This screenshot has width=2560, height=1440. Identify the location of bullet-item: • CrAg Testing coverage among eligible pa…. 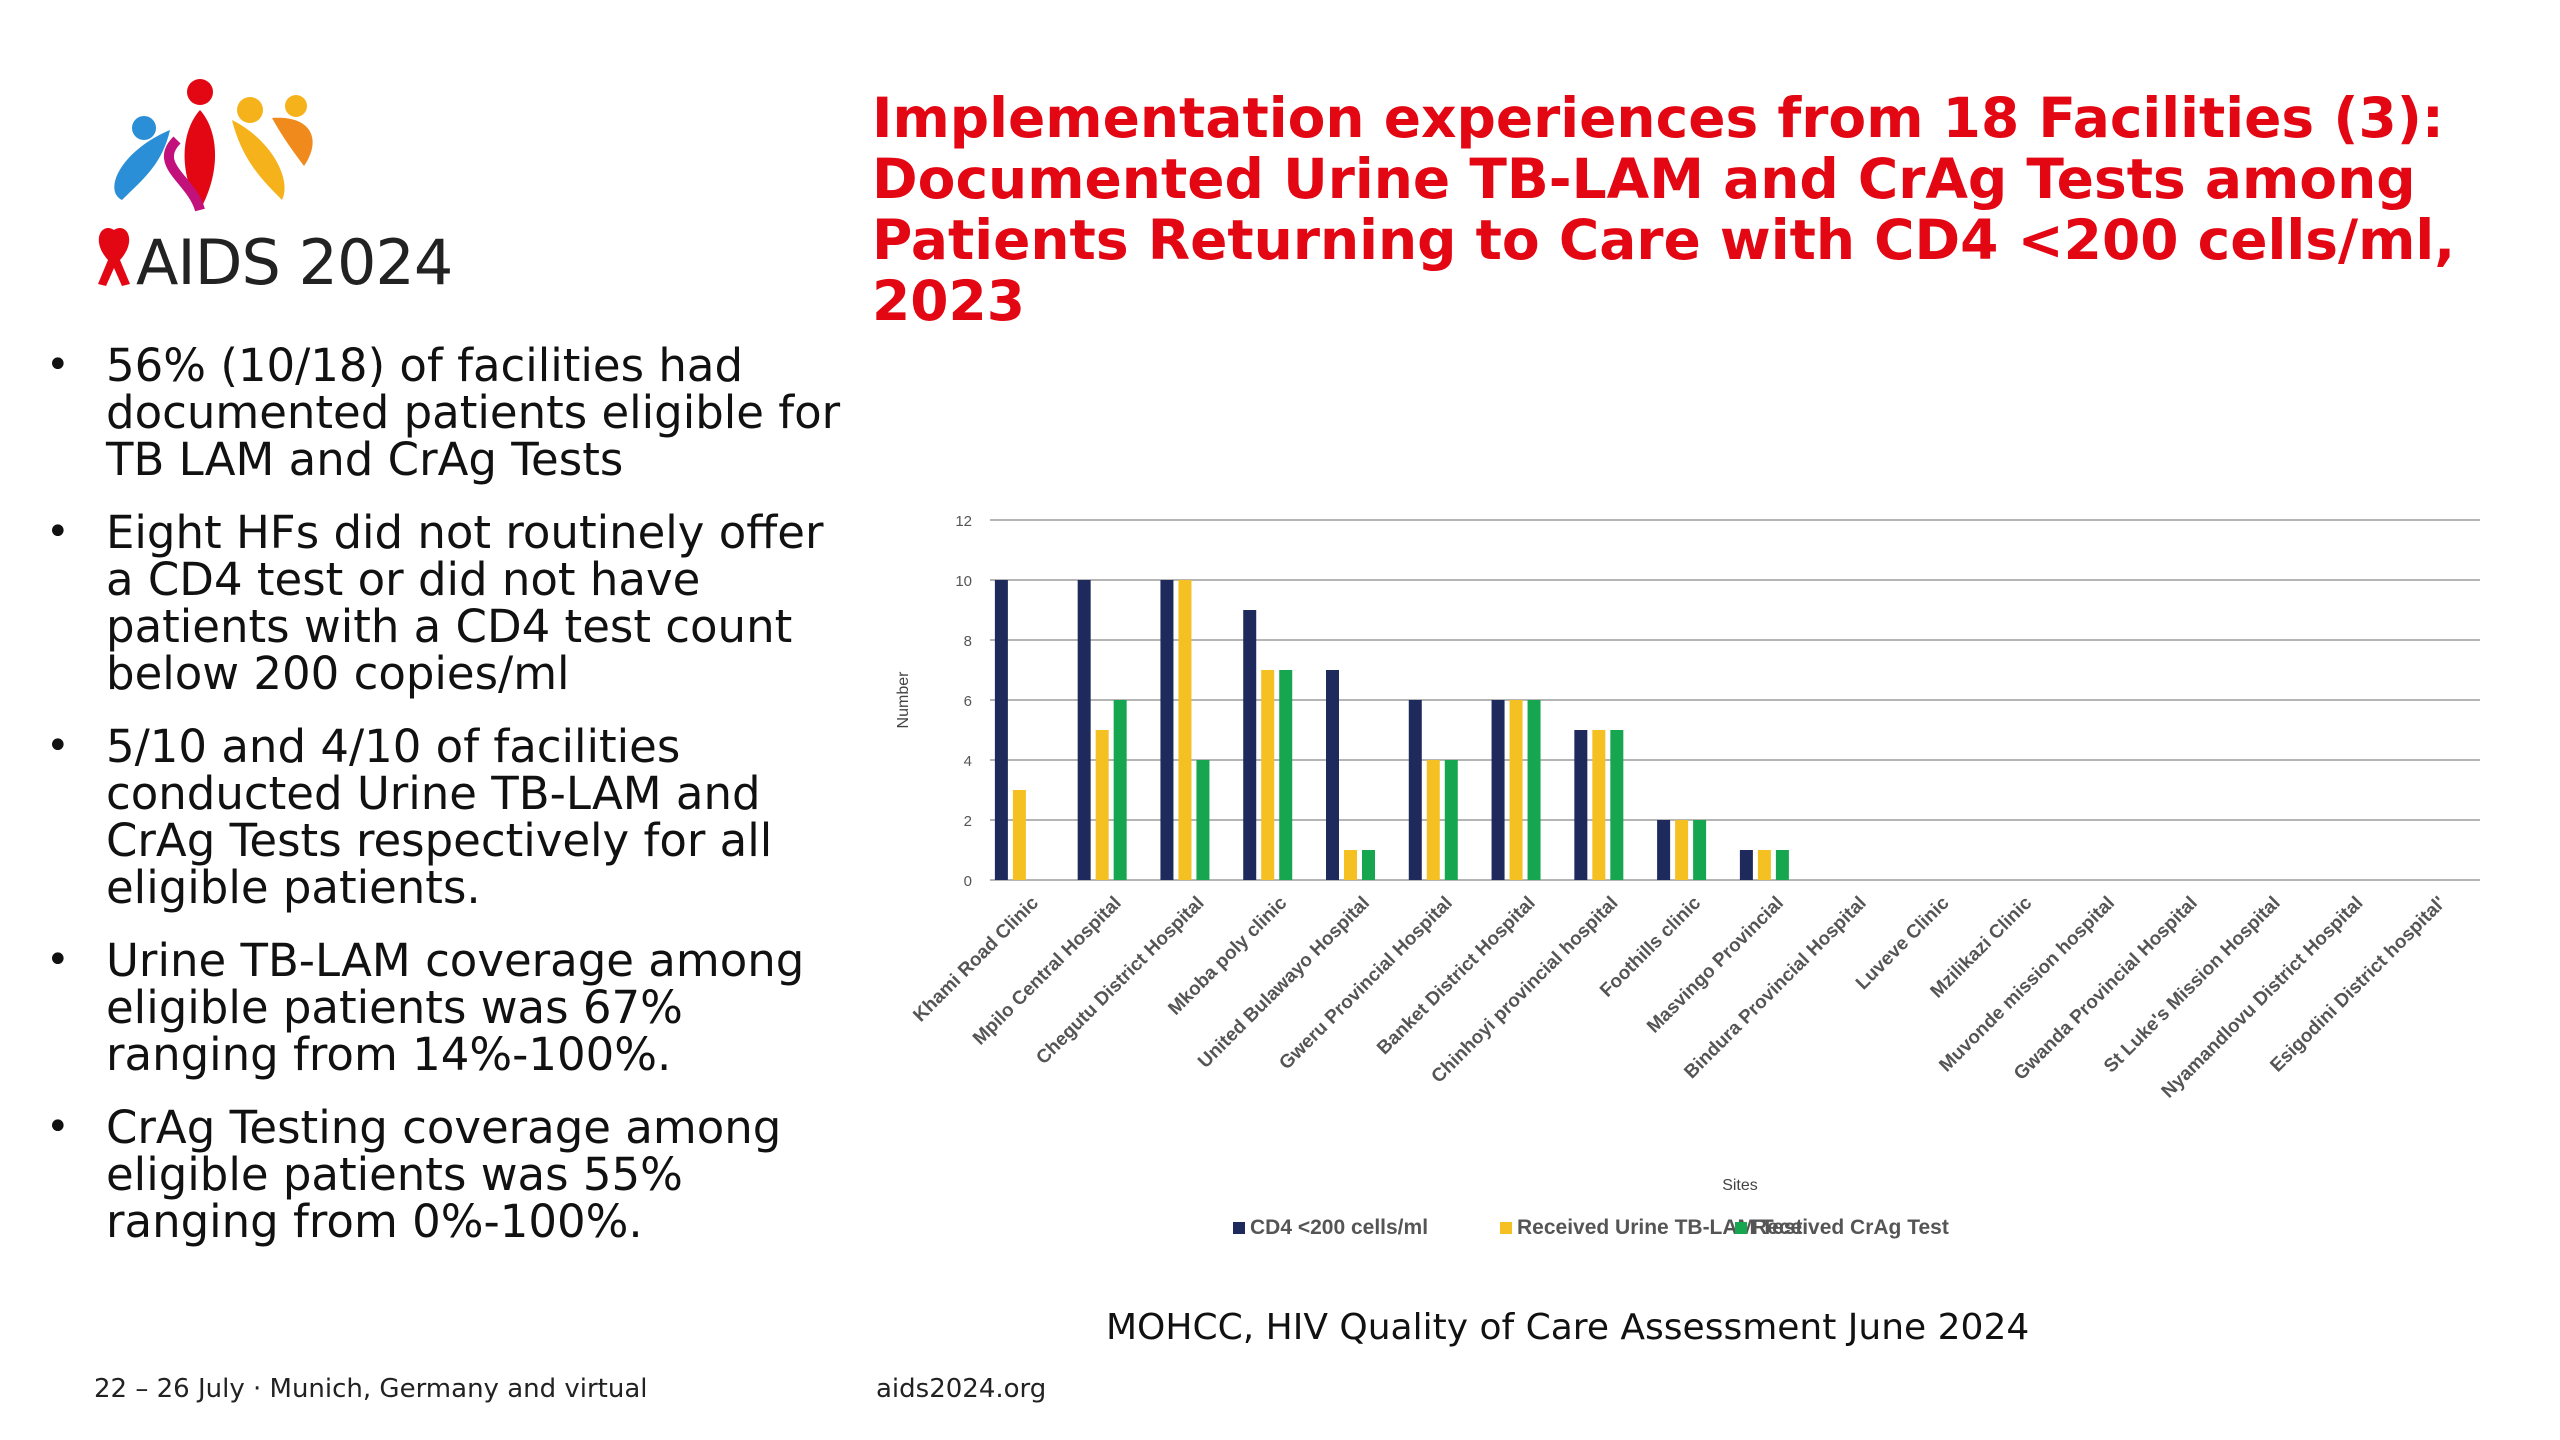
(450, 1174).